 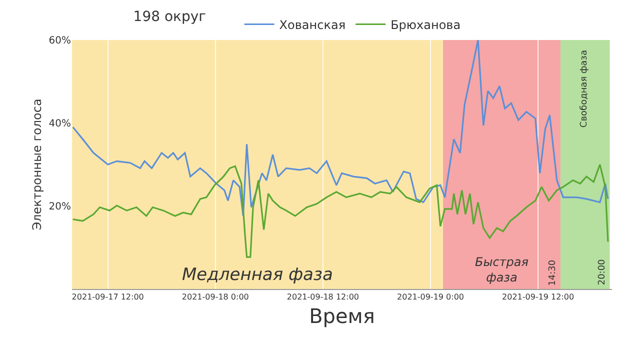 What do you see at coordinates (501, 270) in the screenshot?
I see `band-label: Быстрая фаза` at bounding box center [501, 270].